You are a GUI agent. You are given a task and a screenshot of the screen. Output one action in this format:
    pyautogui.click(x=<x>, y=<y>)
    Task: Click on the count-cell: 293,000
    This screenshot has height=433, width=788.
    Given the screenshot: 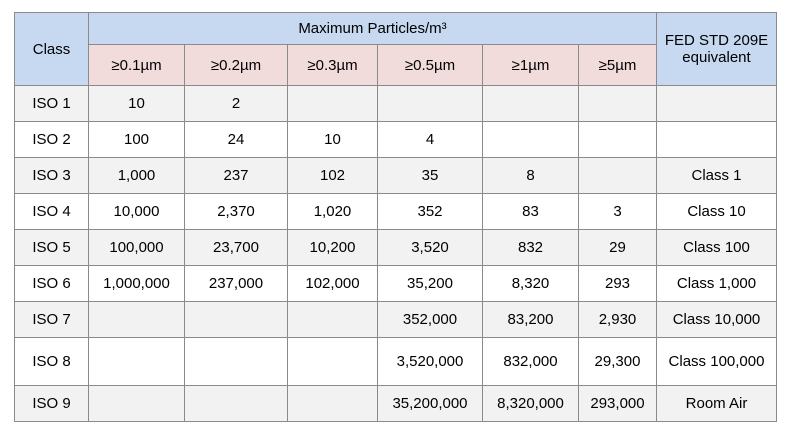 What is the action you would take?
    pyautogui.click(x=617, y=403)
    